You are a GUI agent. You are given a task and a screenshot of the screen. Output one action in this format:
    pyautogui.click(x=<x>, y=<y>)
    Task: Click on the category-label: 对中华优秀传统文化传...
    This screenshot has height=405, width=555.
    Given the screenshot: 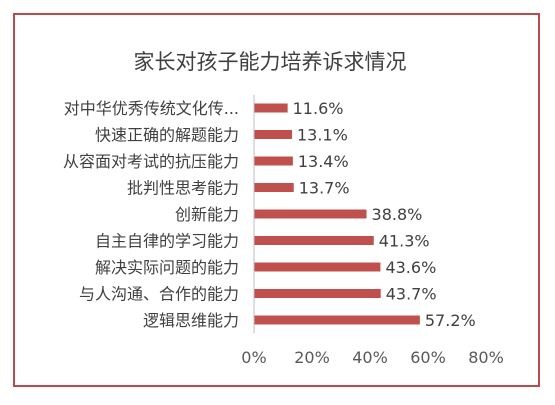 What is the action you would take?
    pyautogui.click(x=151, y=108)
    